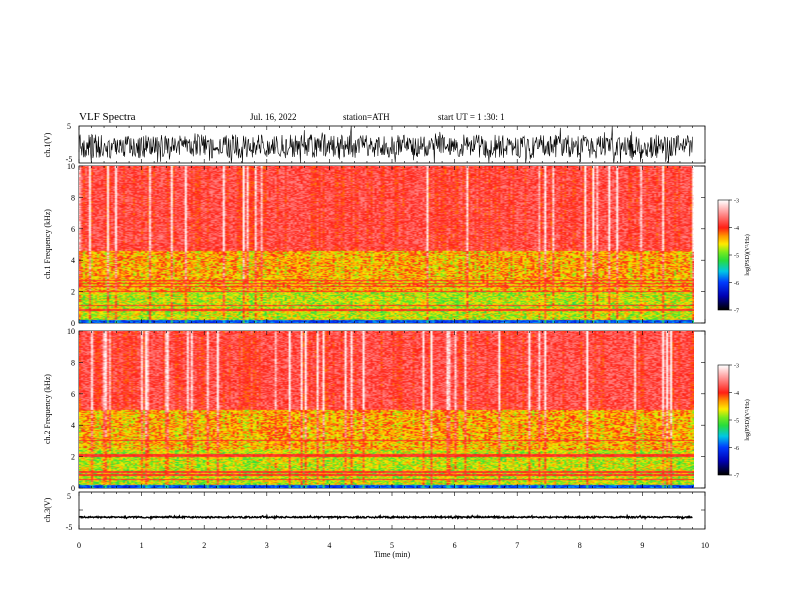  I want to click on x-tick-label-10: 10, so click(705, 545).